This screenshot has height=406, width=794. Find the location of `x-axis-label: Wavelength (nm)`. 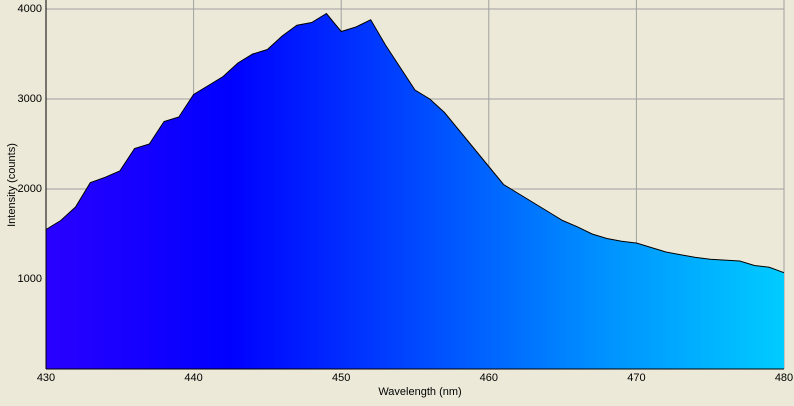

x-axis-label: Wavelength (nm) is located at coordinates (419, 392).